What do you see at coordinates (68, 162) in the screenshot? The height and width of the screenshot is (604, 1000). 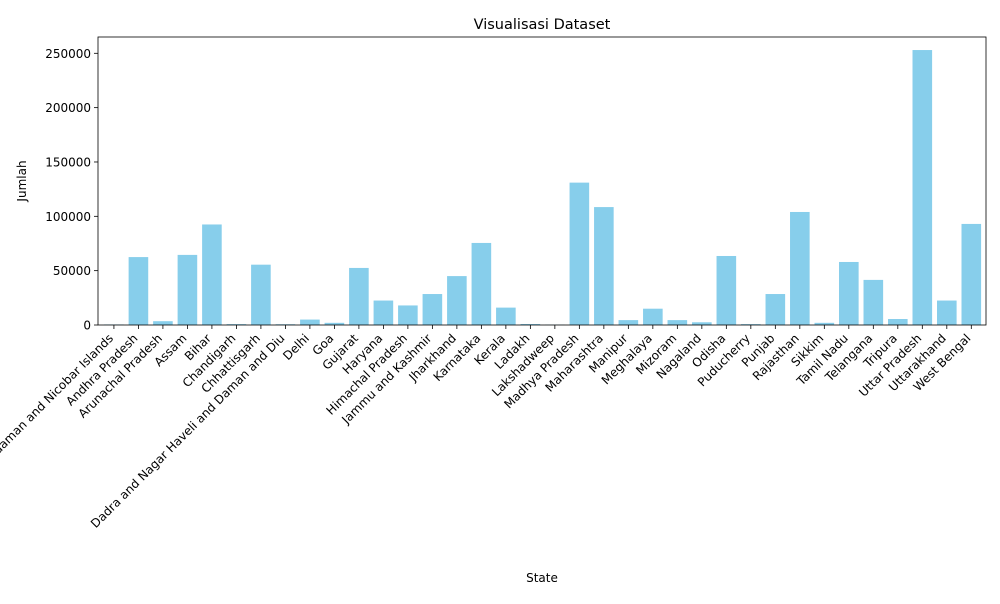 I see `y-tick-label: 150000` at bounding box center [68, 162].